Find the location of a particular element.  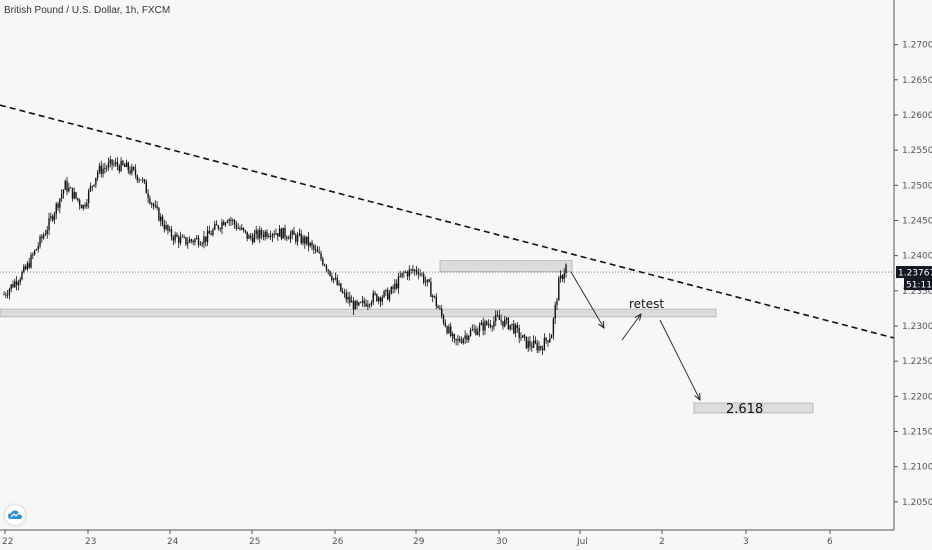

y-tick-label: 1.25000 is located at coordinates (917, 186).